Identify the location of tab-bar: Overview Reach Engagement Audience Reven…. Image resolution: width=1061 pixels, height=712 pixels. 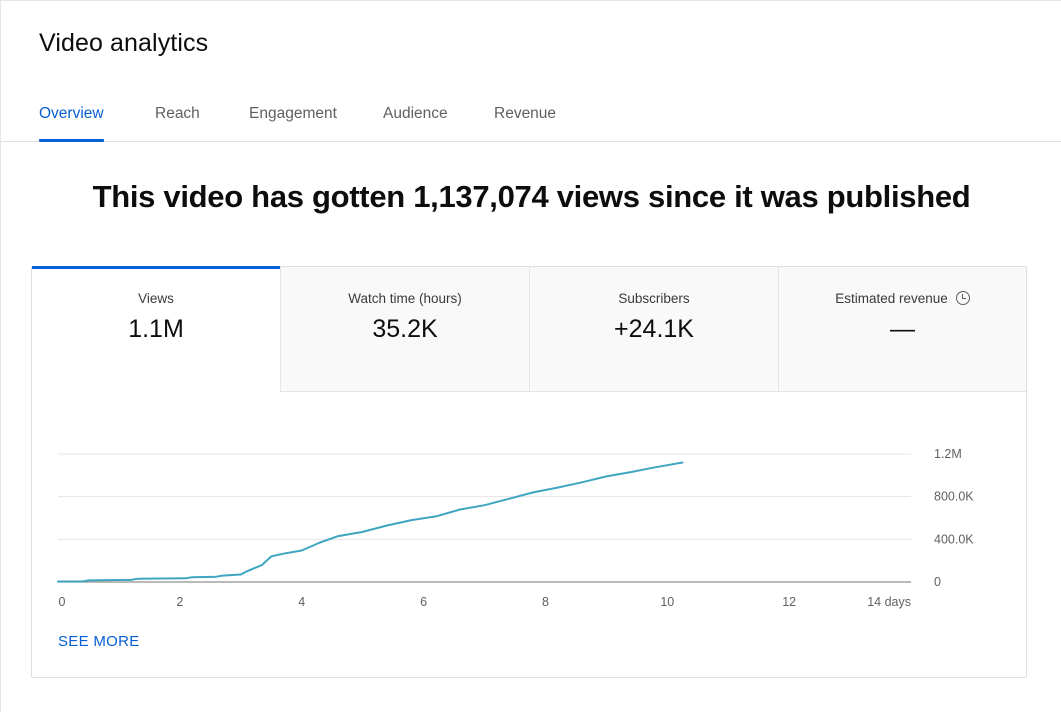
(531, 118).